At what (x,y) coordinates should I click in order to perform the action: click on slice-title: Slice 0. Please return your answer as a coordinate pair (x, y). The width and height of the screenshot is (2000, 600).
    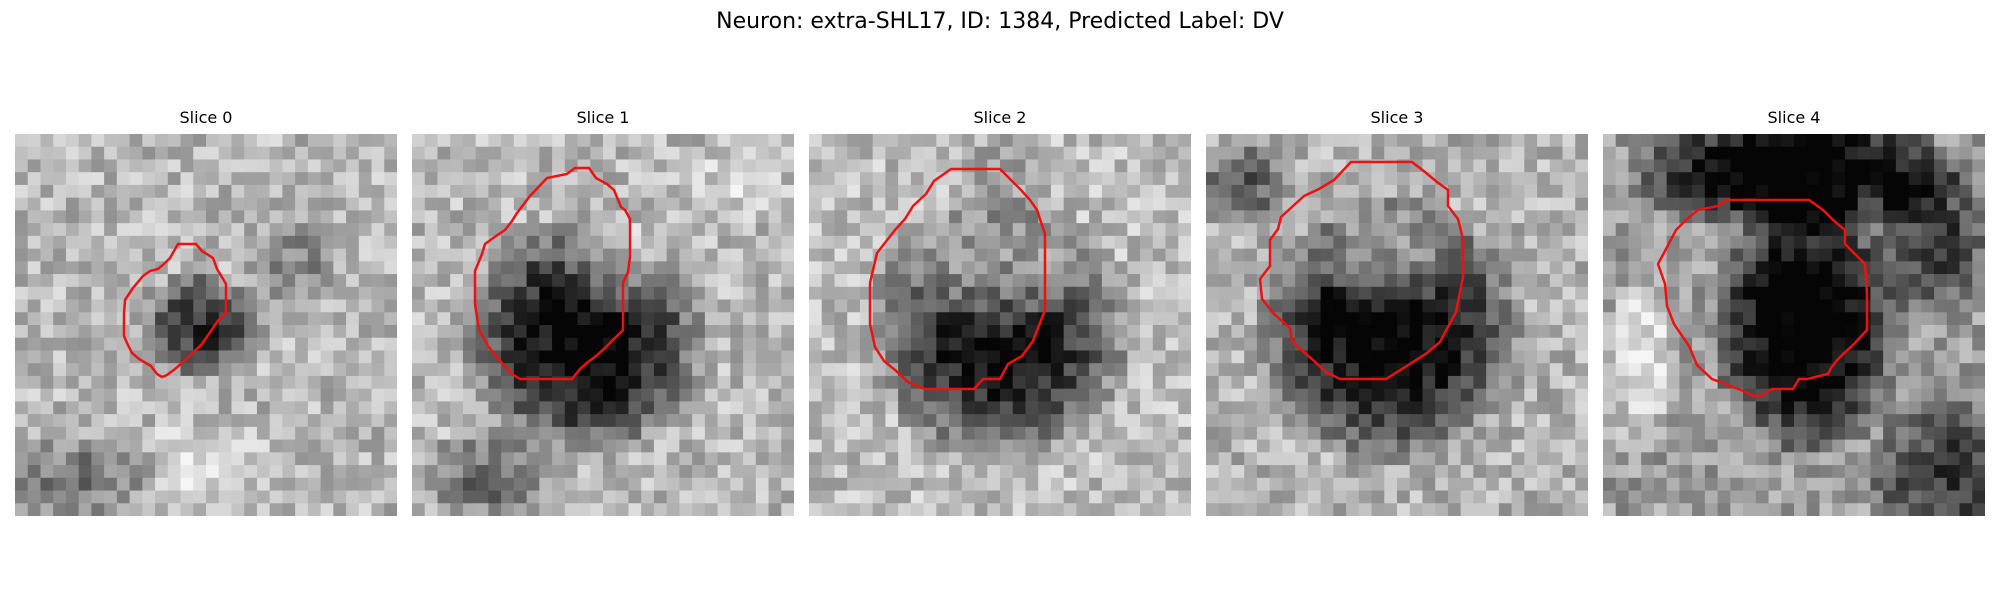
    Looking at the image, I should click on (206, 117).